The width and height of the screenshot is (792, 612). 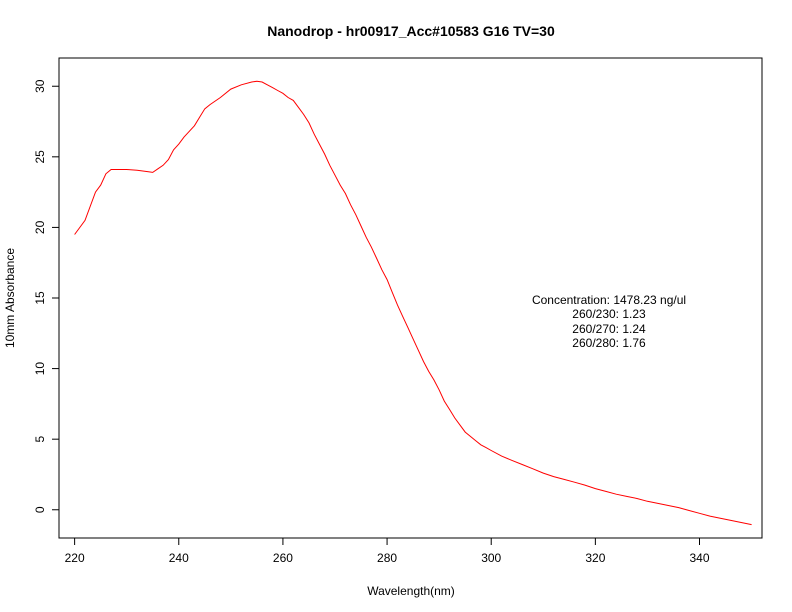 What do you see at coordinates (40, 157) in the screenshot?
I see `y-tick-label: 25` at bounding box center [40, 157].